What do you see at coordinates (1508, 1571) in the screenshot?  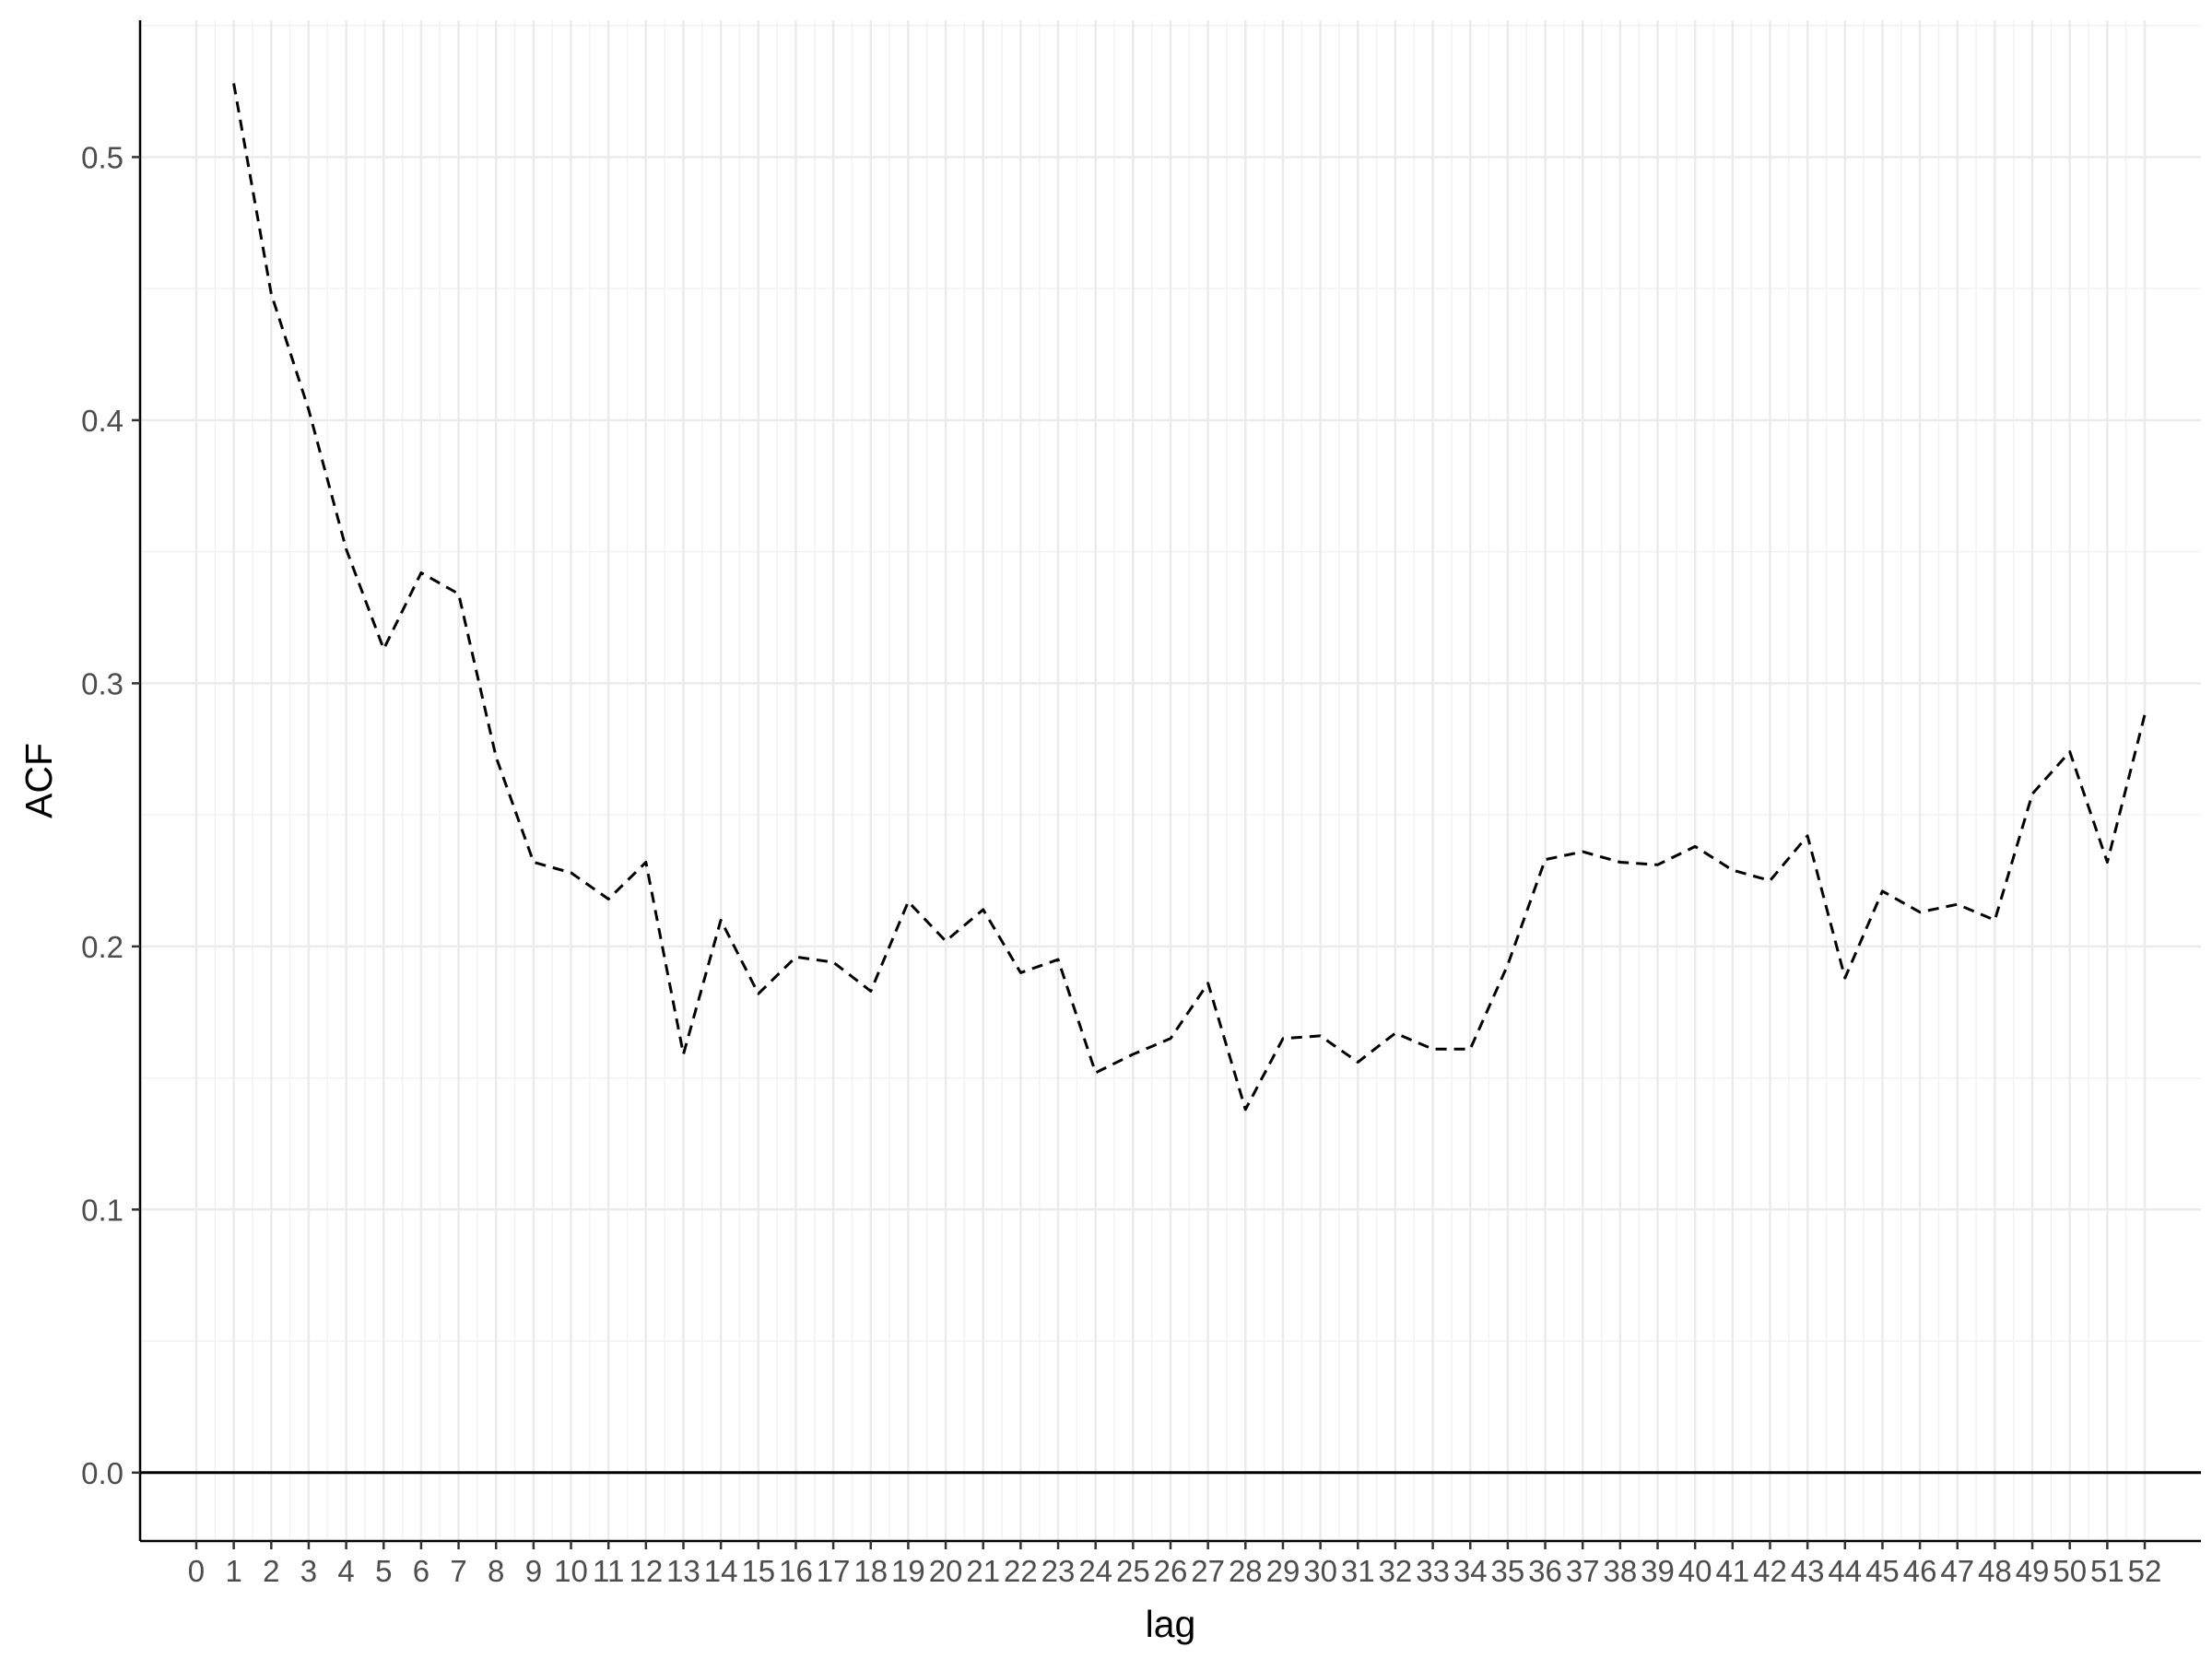 I see `x-tick-label: 35` at bounding box center [1508, 1571].